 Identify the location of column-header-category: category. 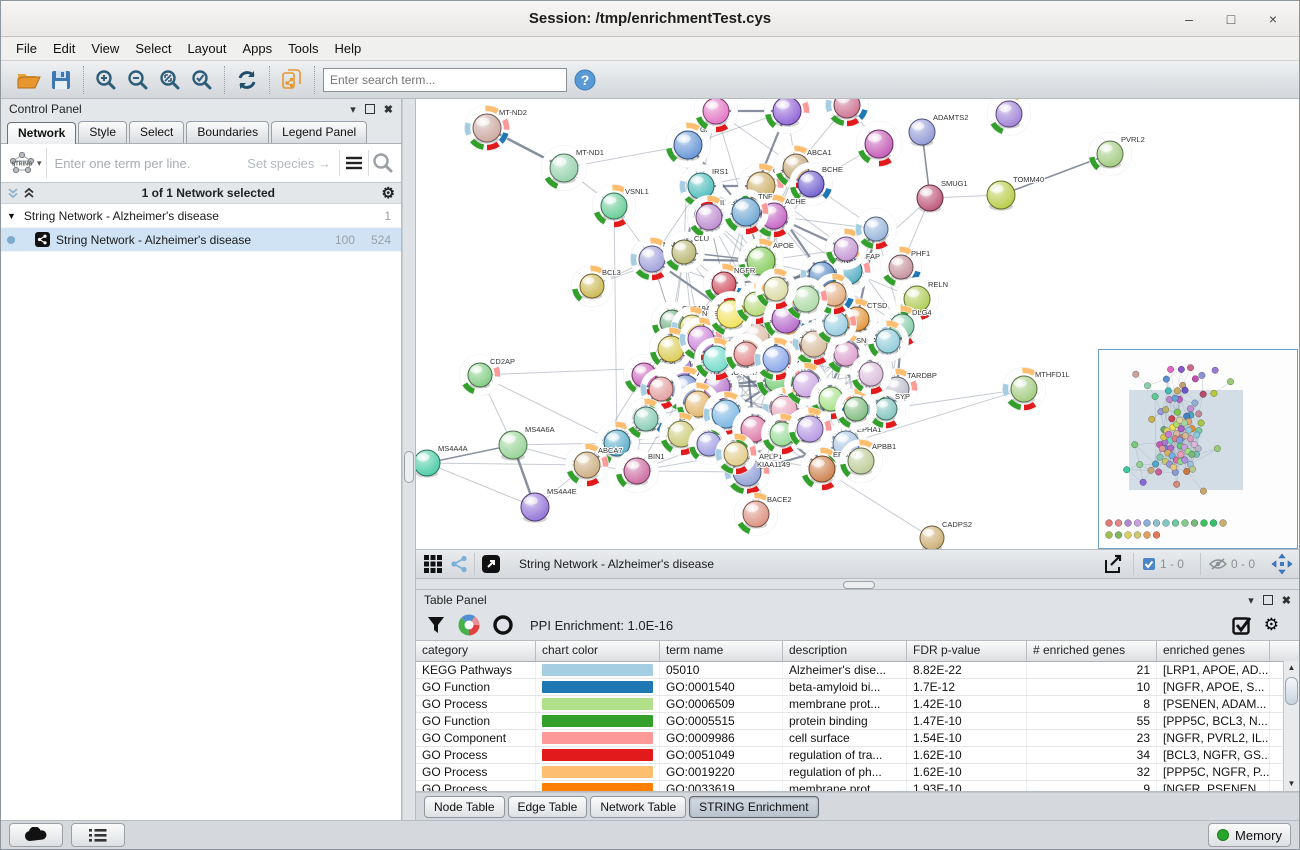
(476, 651).